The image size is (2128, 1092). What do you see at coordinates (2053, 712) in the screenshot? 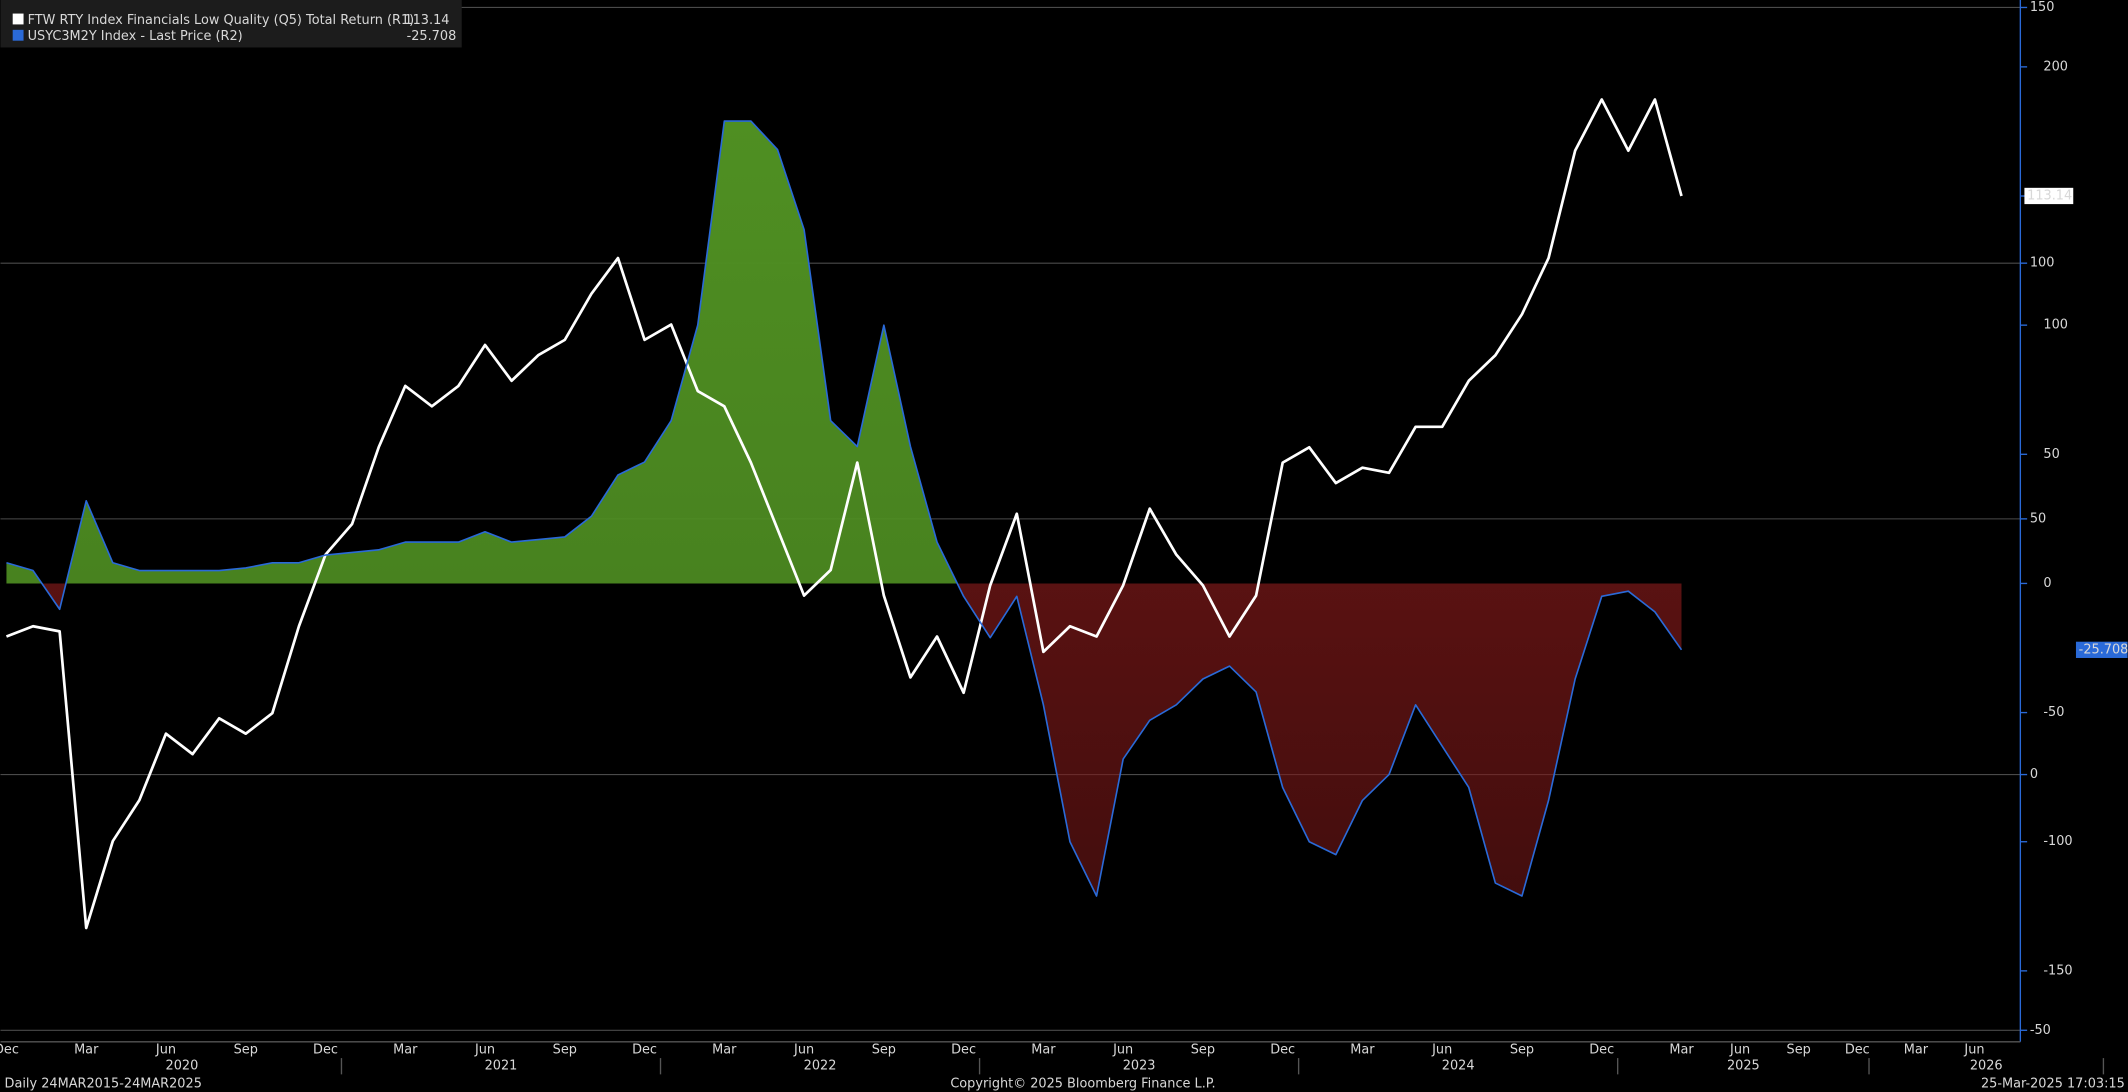
I see `y2-tick-label: -50` at bounding box center [2053, 712].